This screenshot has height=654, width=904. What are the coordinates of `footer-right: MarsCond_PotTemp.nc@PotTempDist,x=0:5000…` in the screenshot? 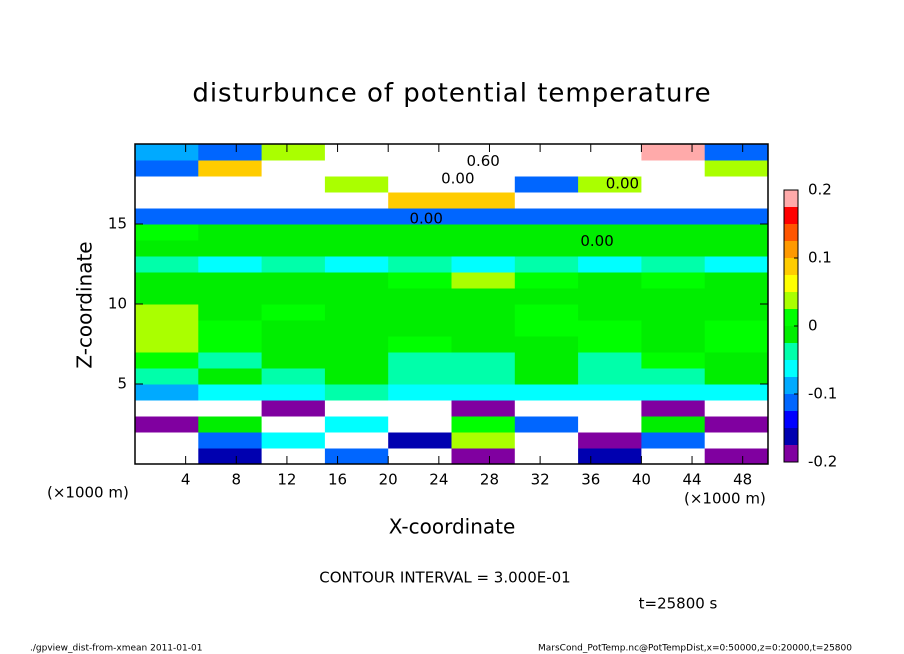 It's located at (695, 649).